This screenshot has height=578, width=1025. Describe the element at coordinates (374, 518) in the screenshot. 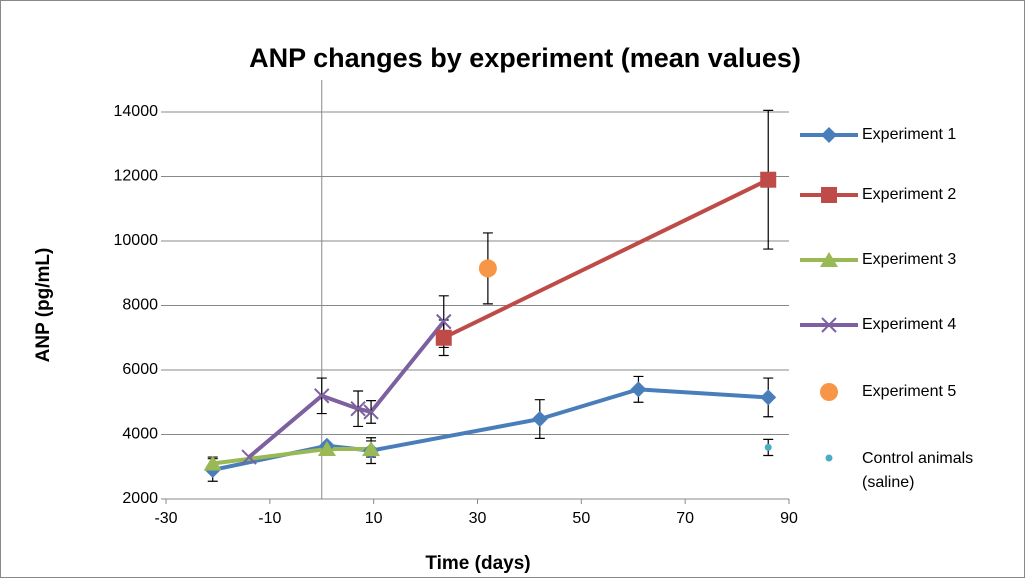

I see `x-tick-label: 10` at that location.